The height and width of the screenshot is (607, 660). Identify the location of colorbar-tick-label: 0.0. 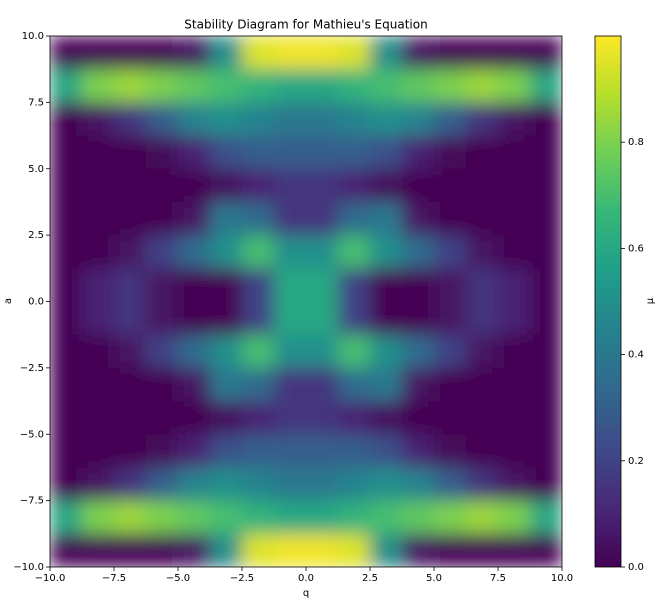
(636, 567).